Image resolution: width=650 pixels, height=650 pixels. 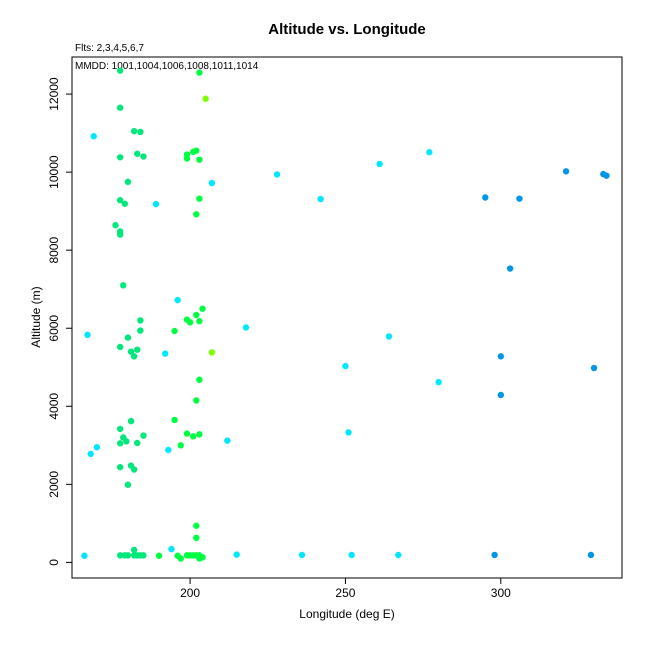 What do you see at coordinates (54, 484) in the screenshot?
I see `y-tick-label: 2000` at bounding box center [54, 484].